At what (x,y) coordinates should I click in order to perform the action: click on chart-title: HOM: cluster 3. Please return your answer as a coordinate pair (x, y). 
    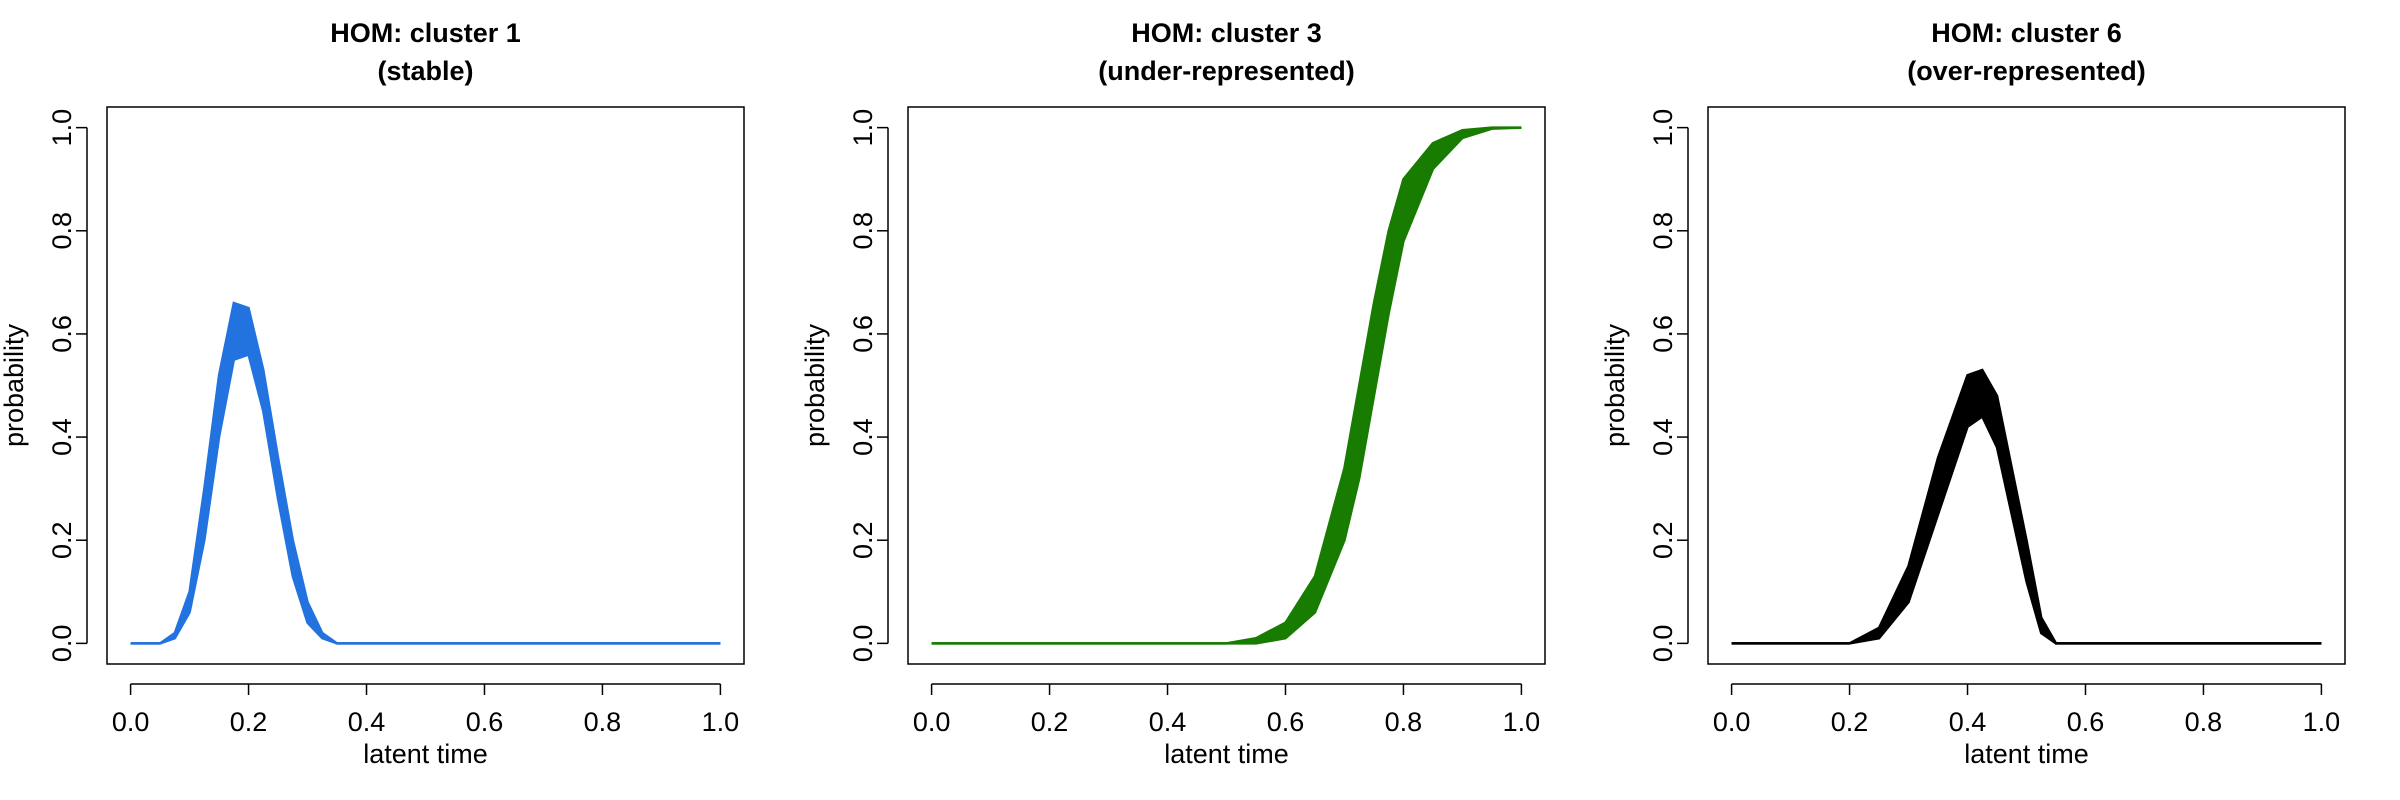
    Looking at the image, I should click on (1226, 33).